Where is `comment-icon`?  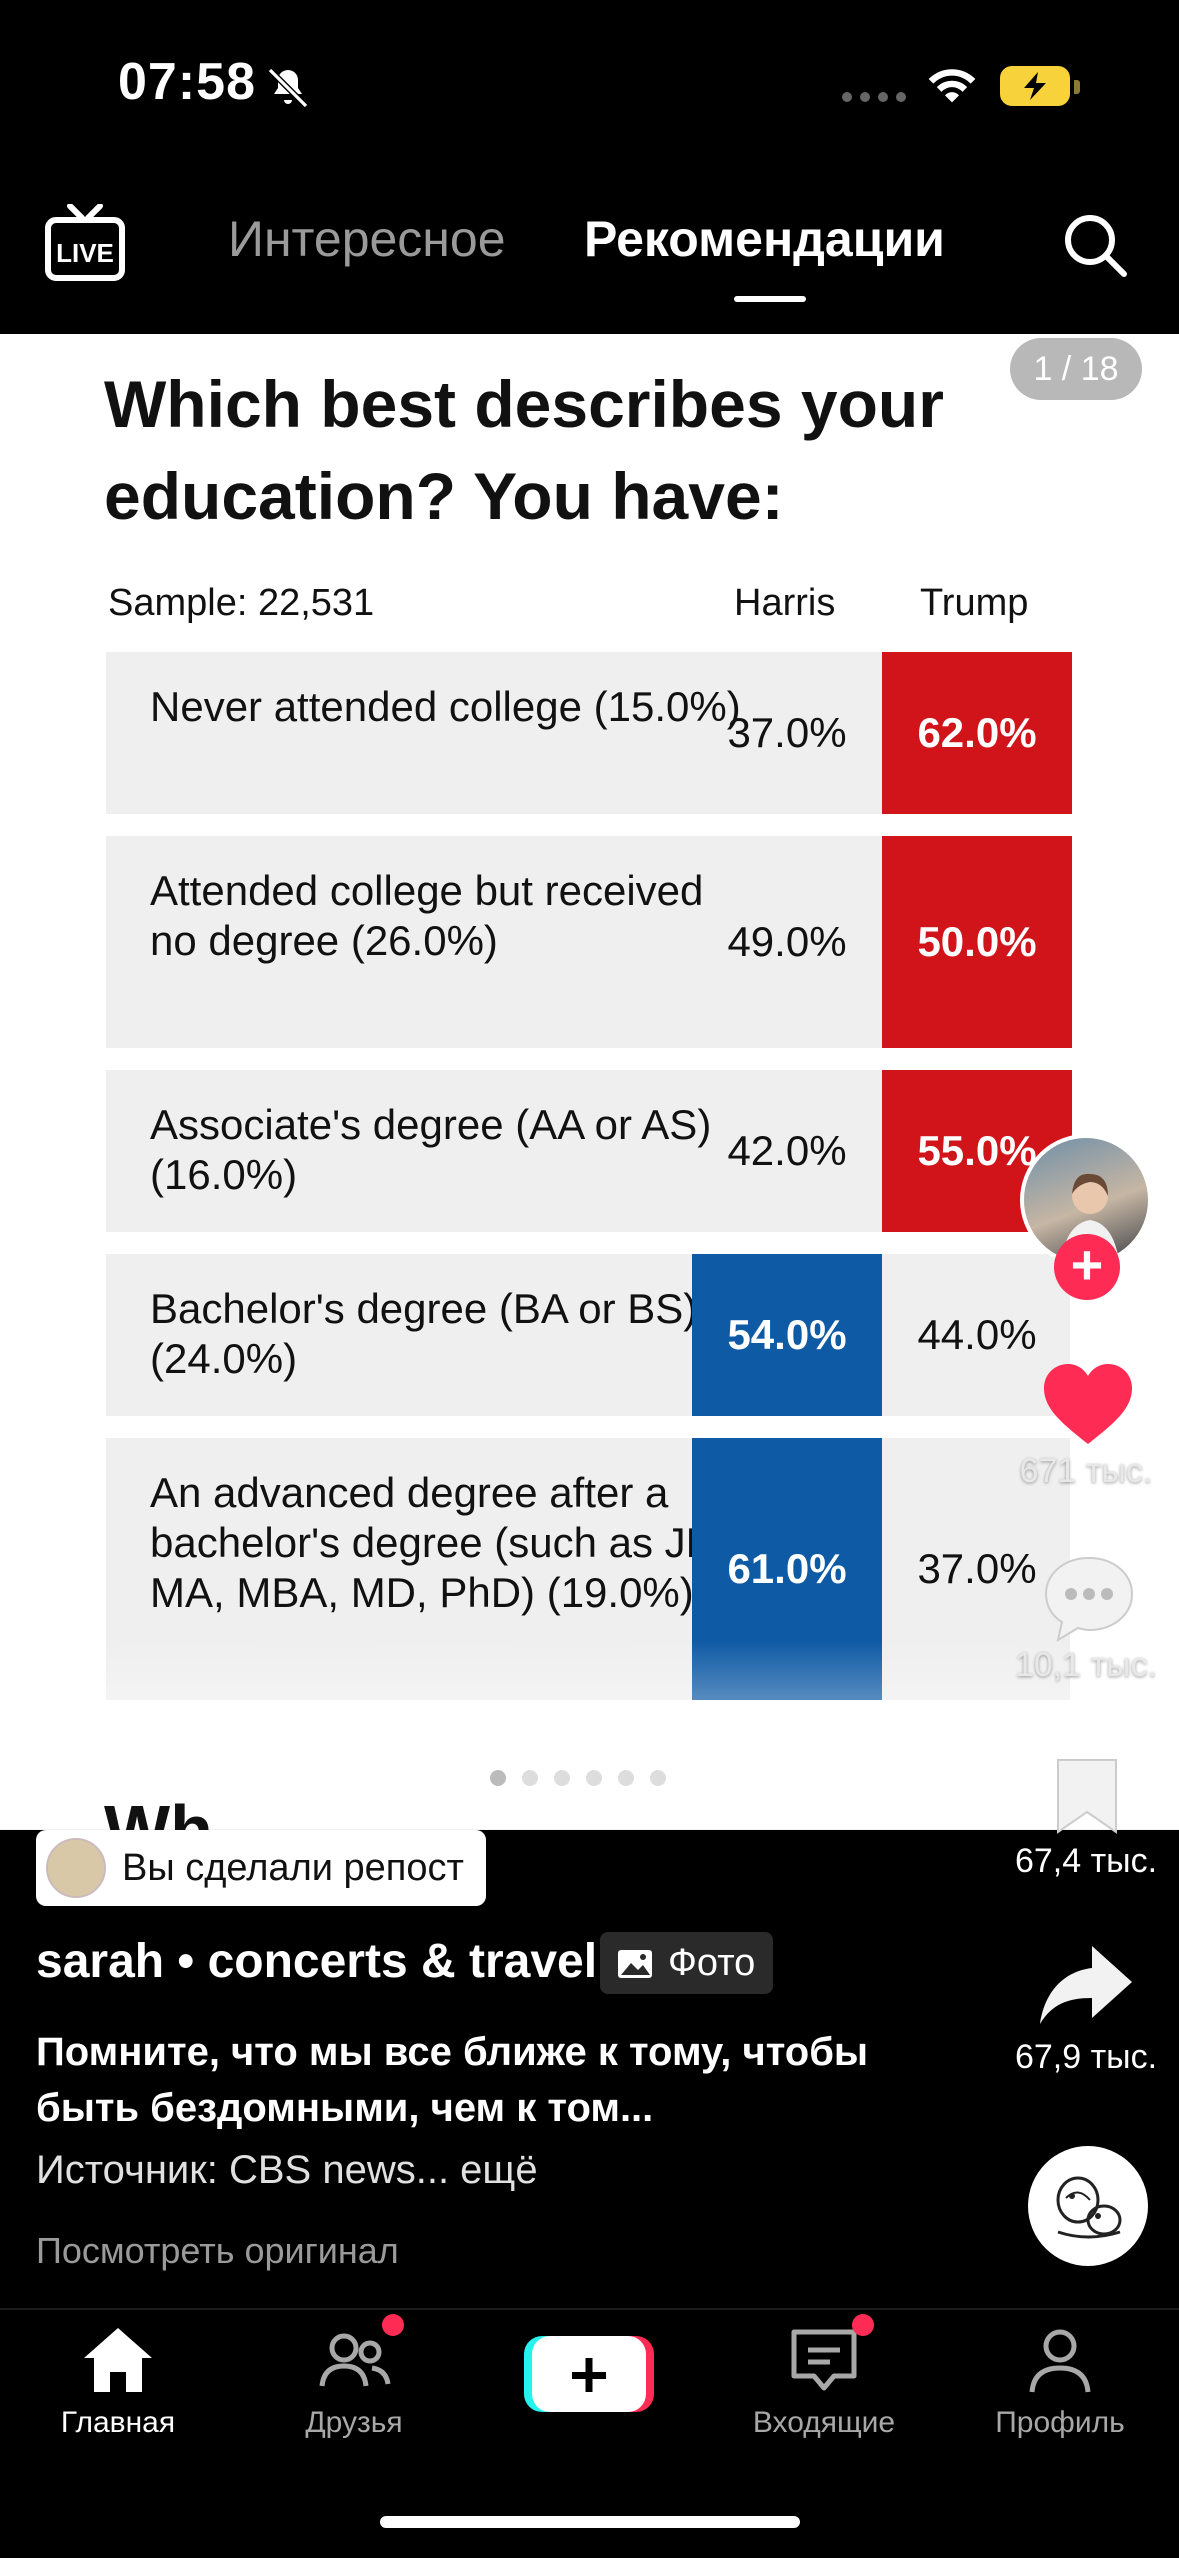 comment-icon is located at coordinates (1089, 1598).